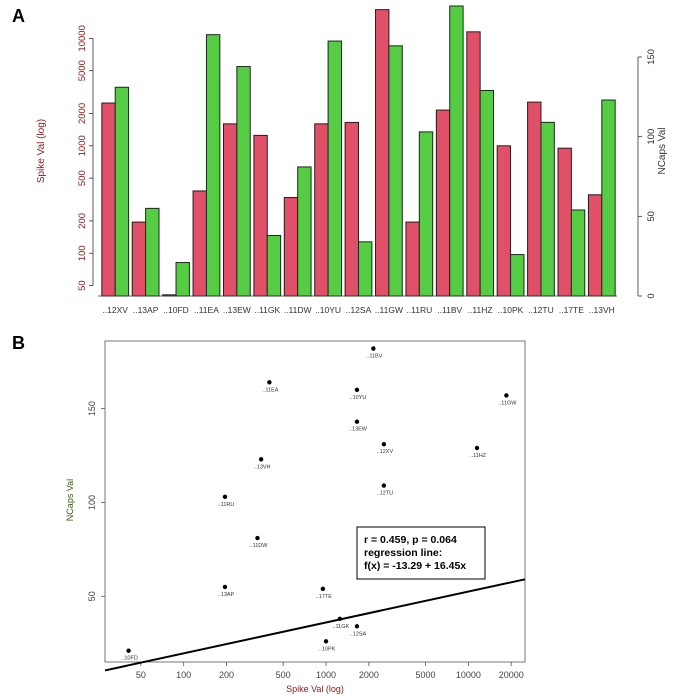  What do you see at coordinates (324, 597) in the screenshot?
I see `point-label: ..17TE` at bounding box center [324, 597].